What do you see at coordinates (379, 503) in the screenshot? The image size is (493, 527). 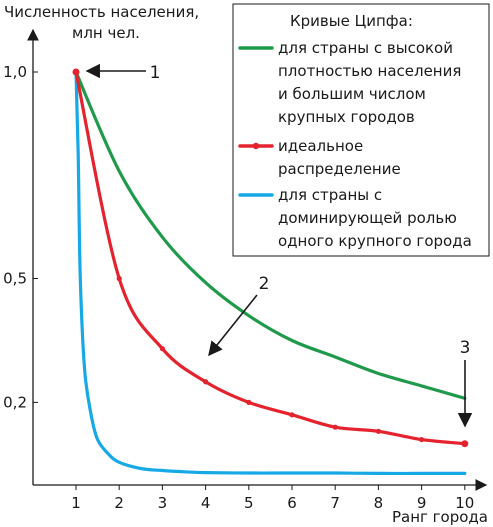 I see `x-tick-label: 8` at bounding box center [379, 503].